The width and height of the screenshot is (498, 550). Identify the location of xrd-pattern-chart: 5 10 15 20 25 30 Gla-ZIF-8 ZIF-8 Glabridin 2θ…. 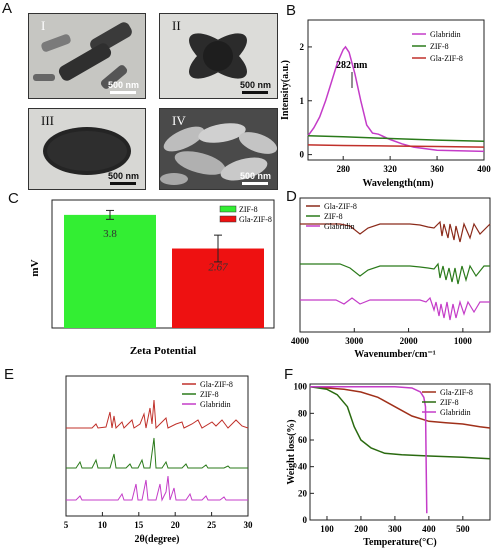
(159, 460).